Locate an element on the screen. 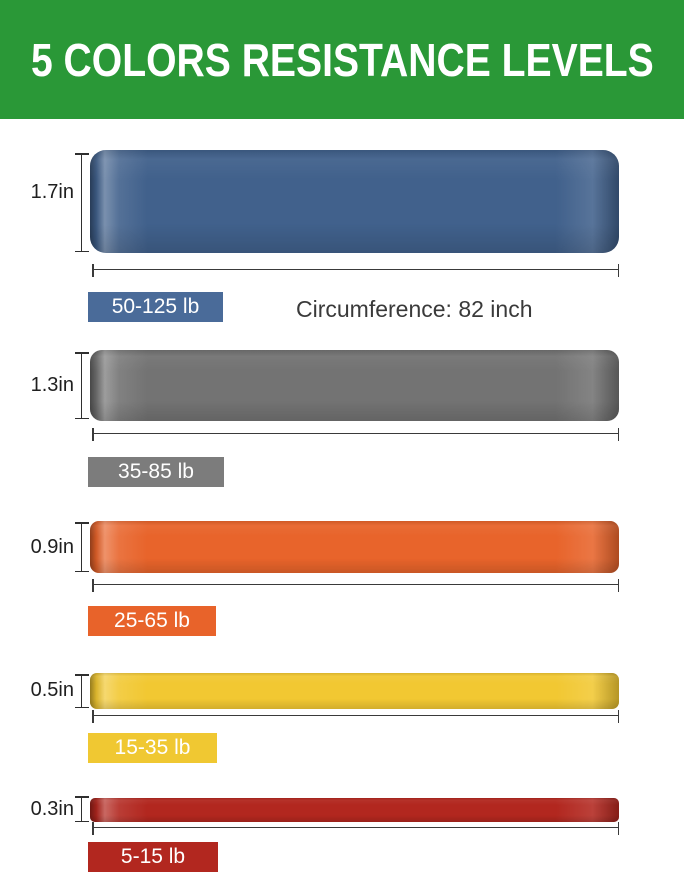 Image resolution: width=684 pixels, height=879 pixels. width-label-blue: 1.7in is located at coordinates (52, 192).